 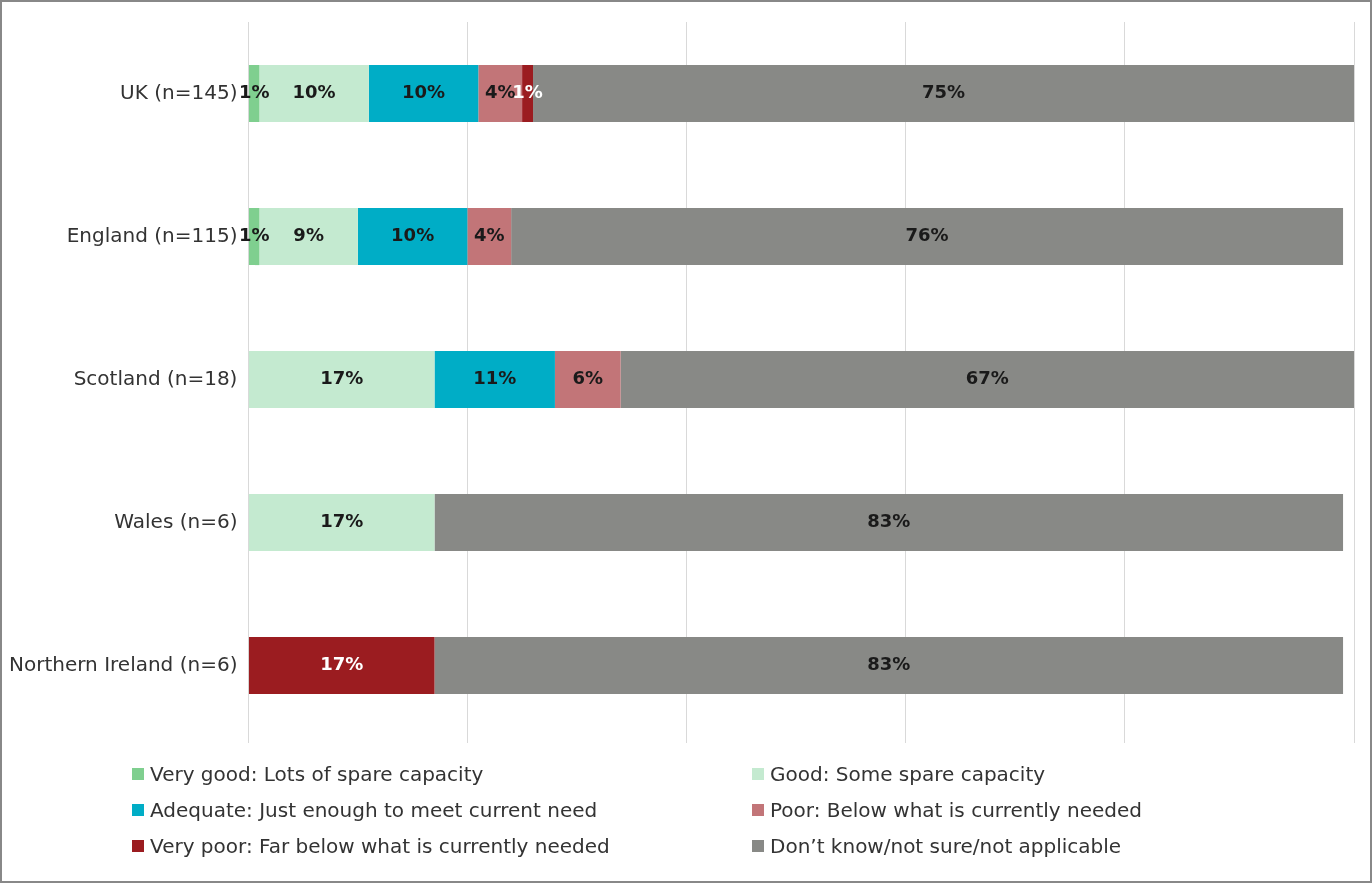 I want to click on data-label: 67%, so click(x=987, y=378).